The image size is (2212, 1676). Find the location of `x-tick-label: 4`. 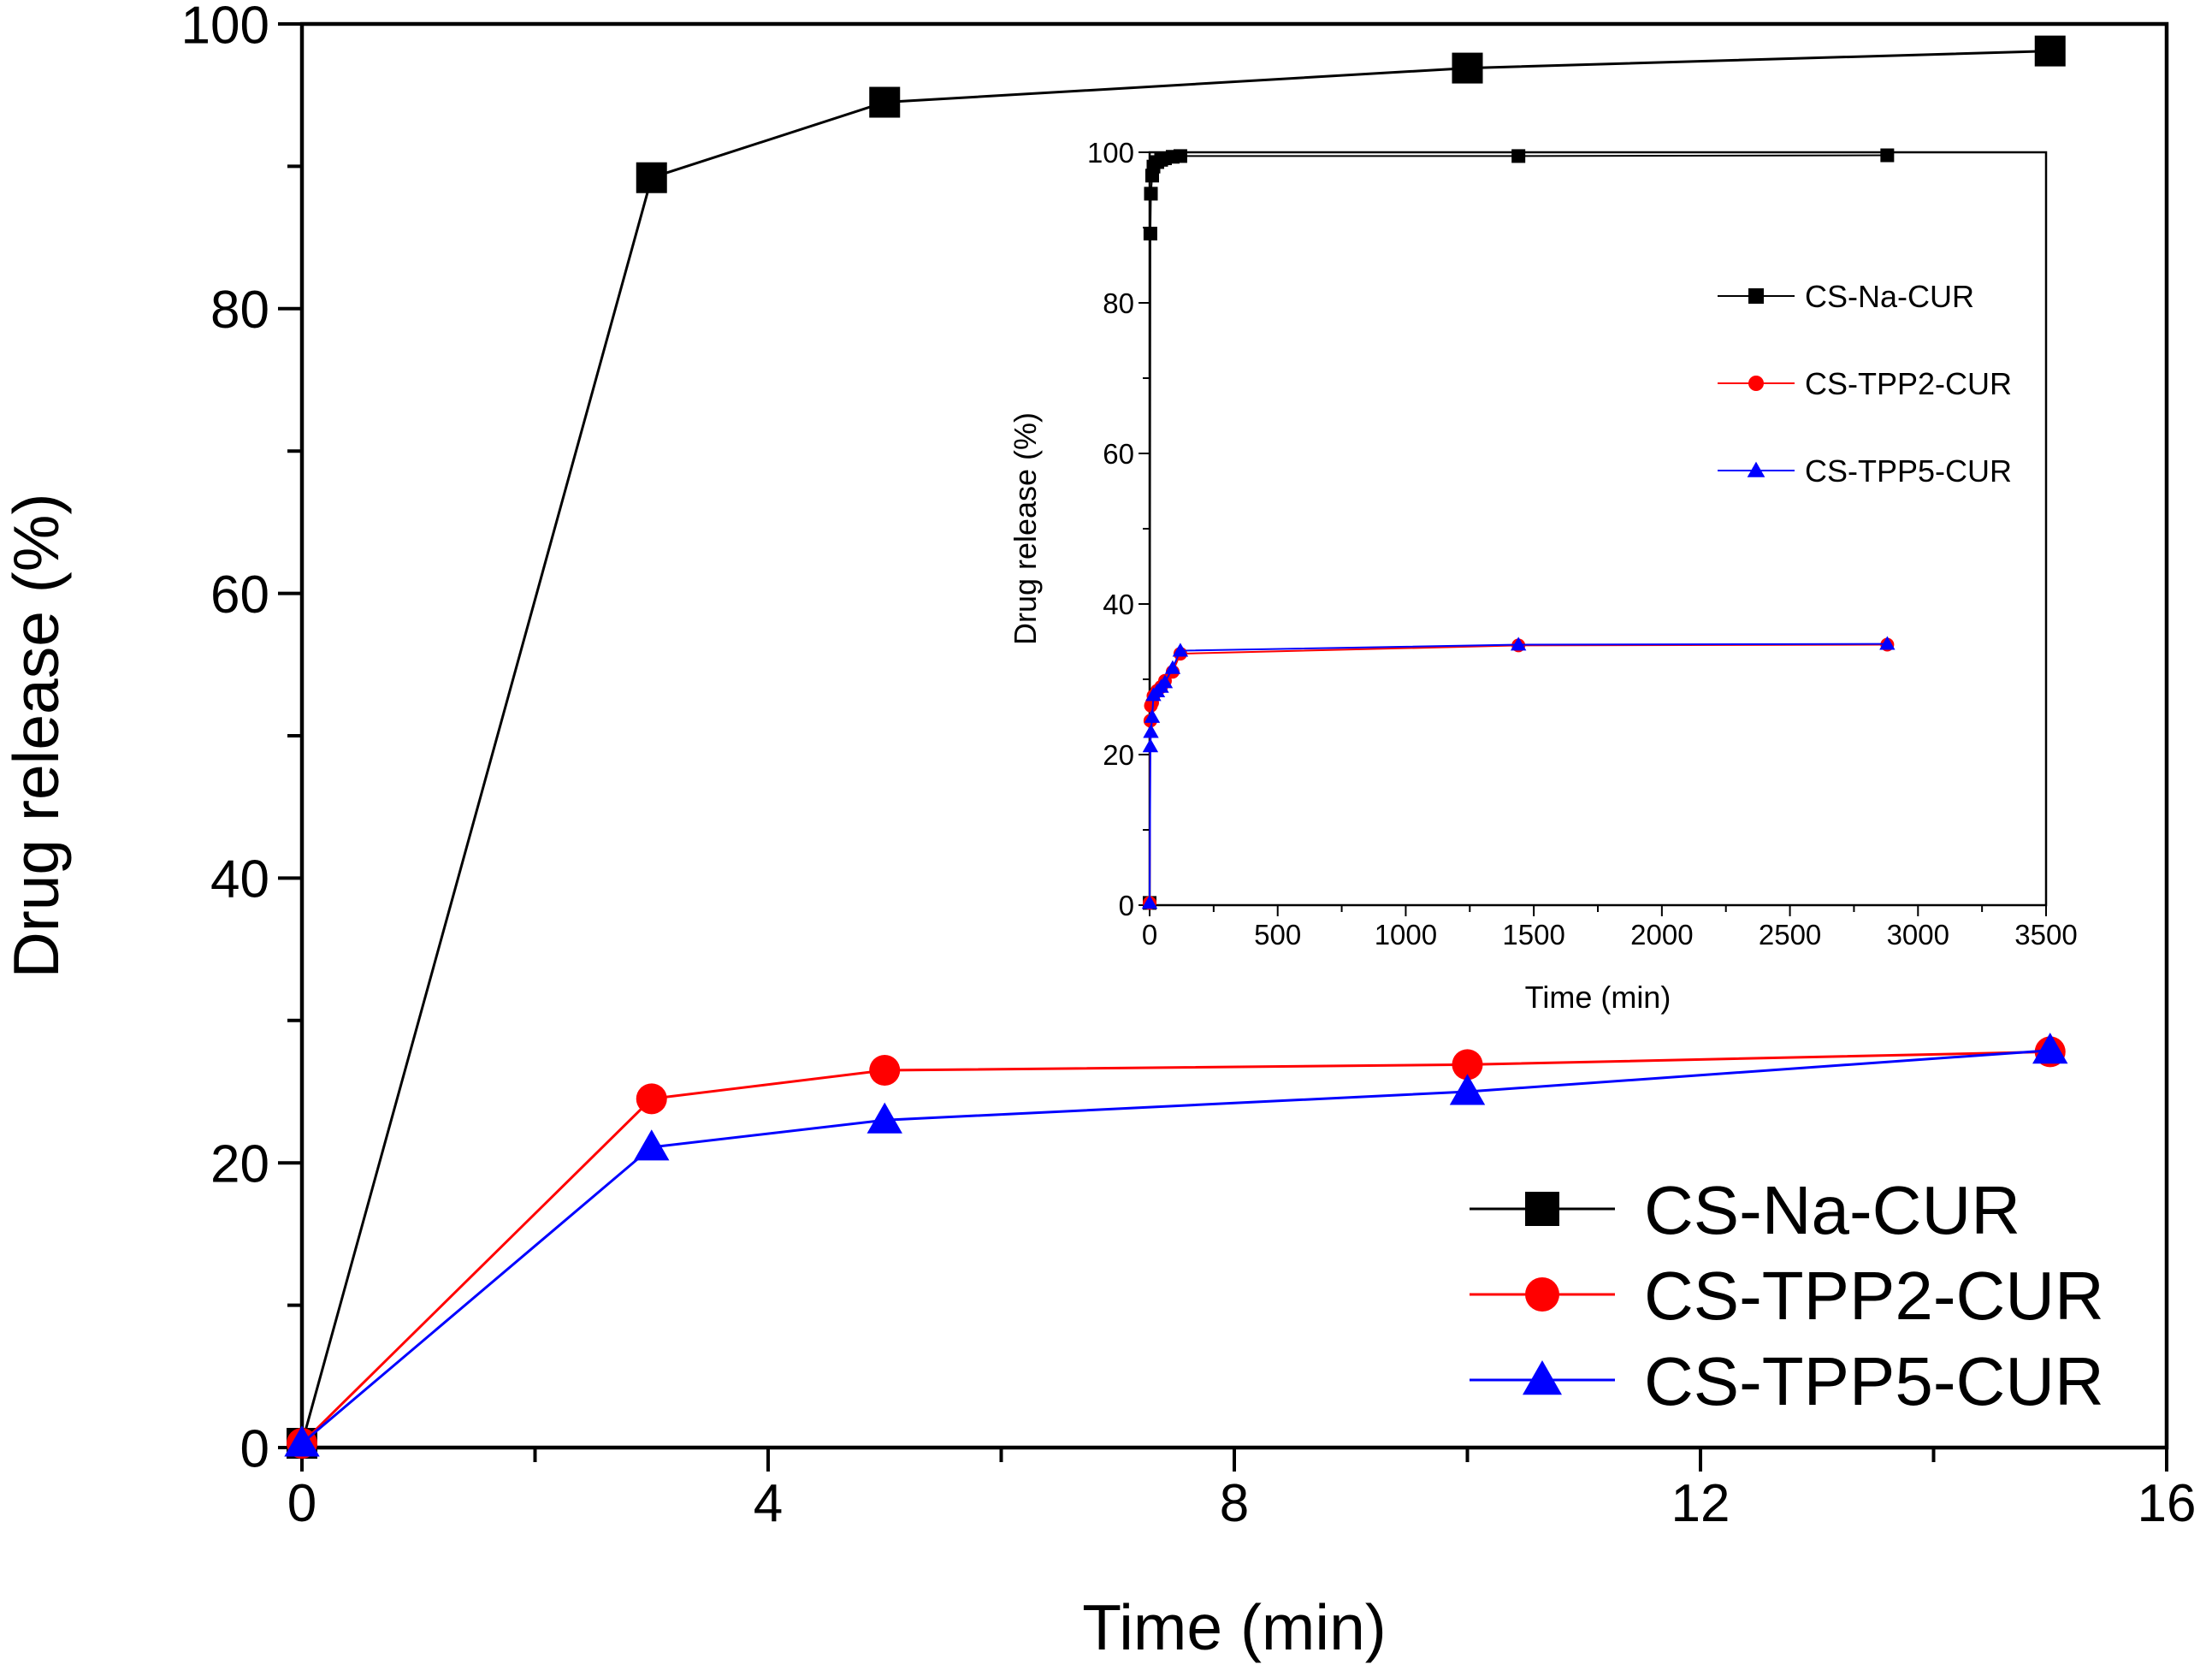

x-tick-label: 4 is located at coordinates (768, 1504).